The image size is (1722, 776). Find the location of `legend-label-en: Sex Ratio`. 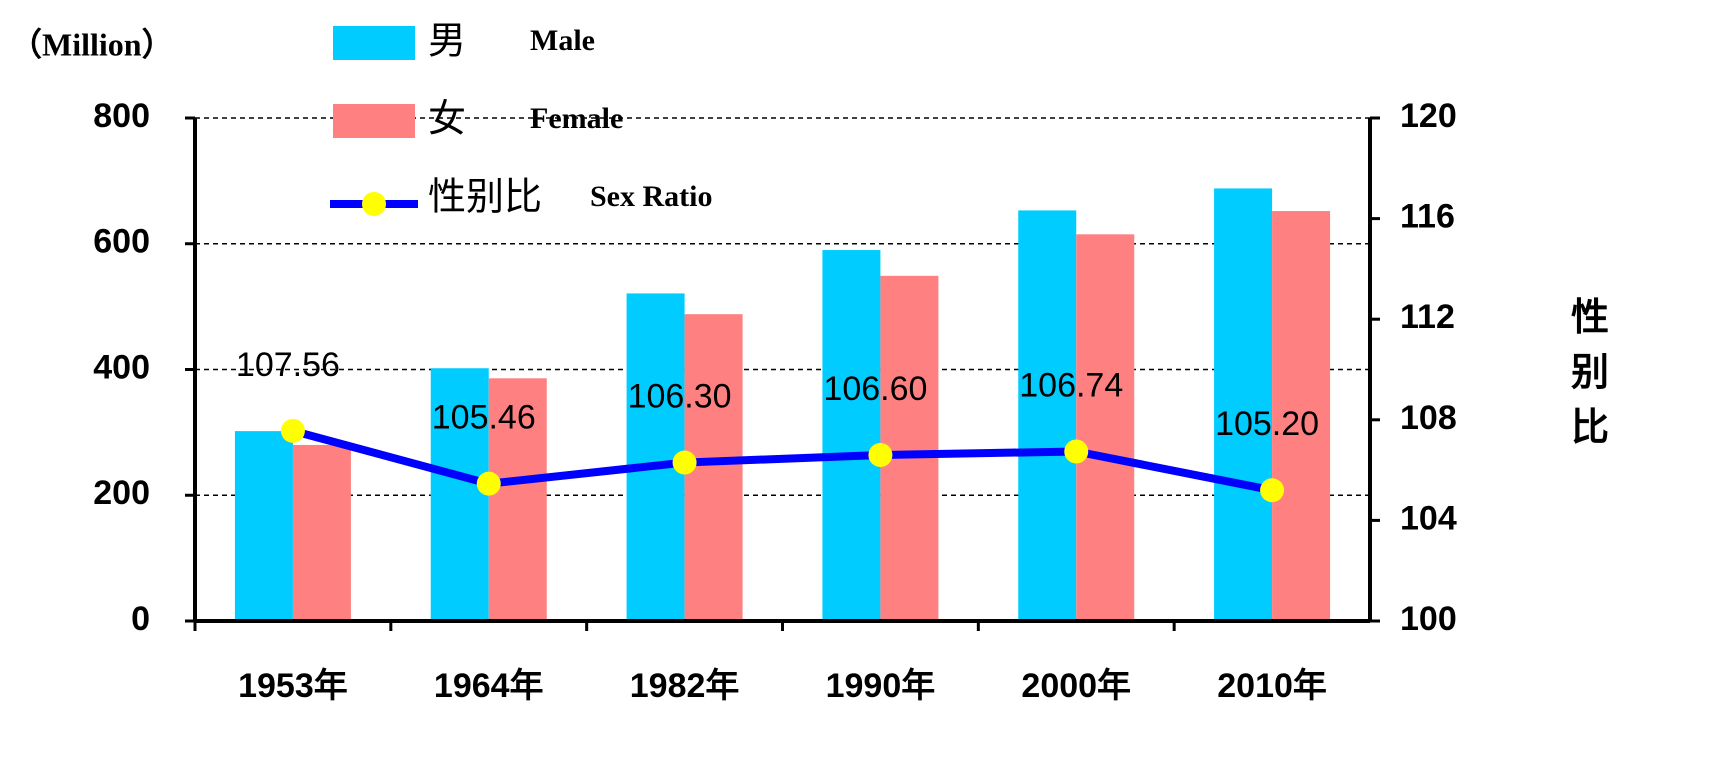

legend-label-en: Sex Ratio is located at coordinates (651, 196).